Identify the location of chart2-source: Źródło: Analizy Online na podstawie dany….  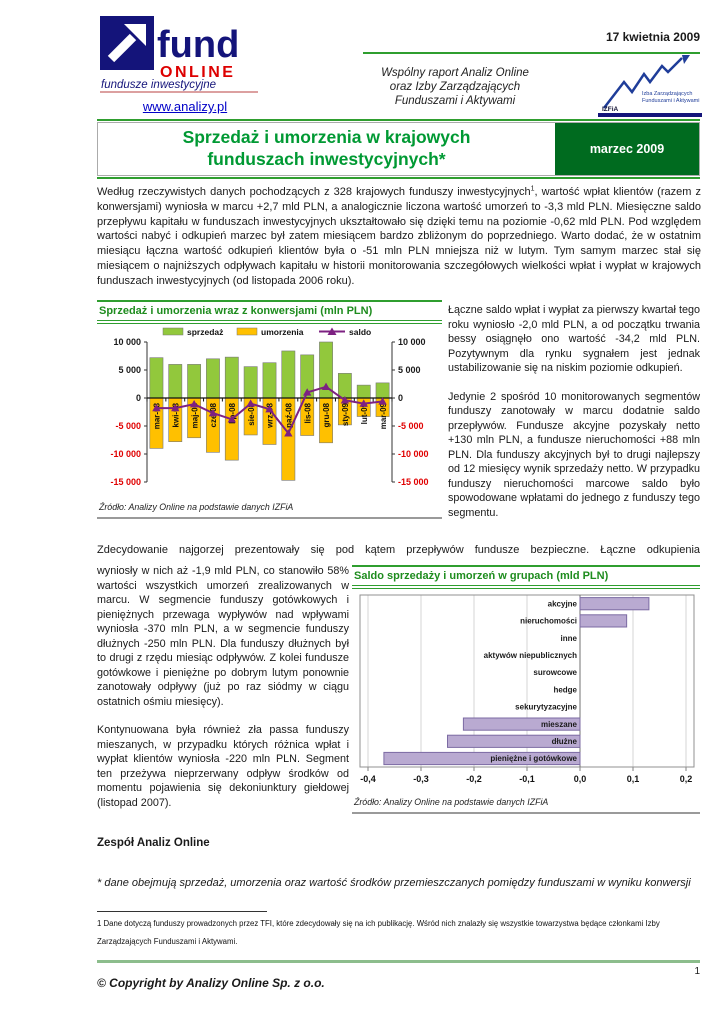
(526, 805).